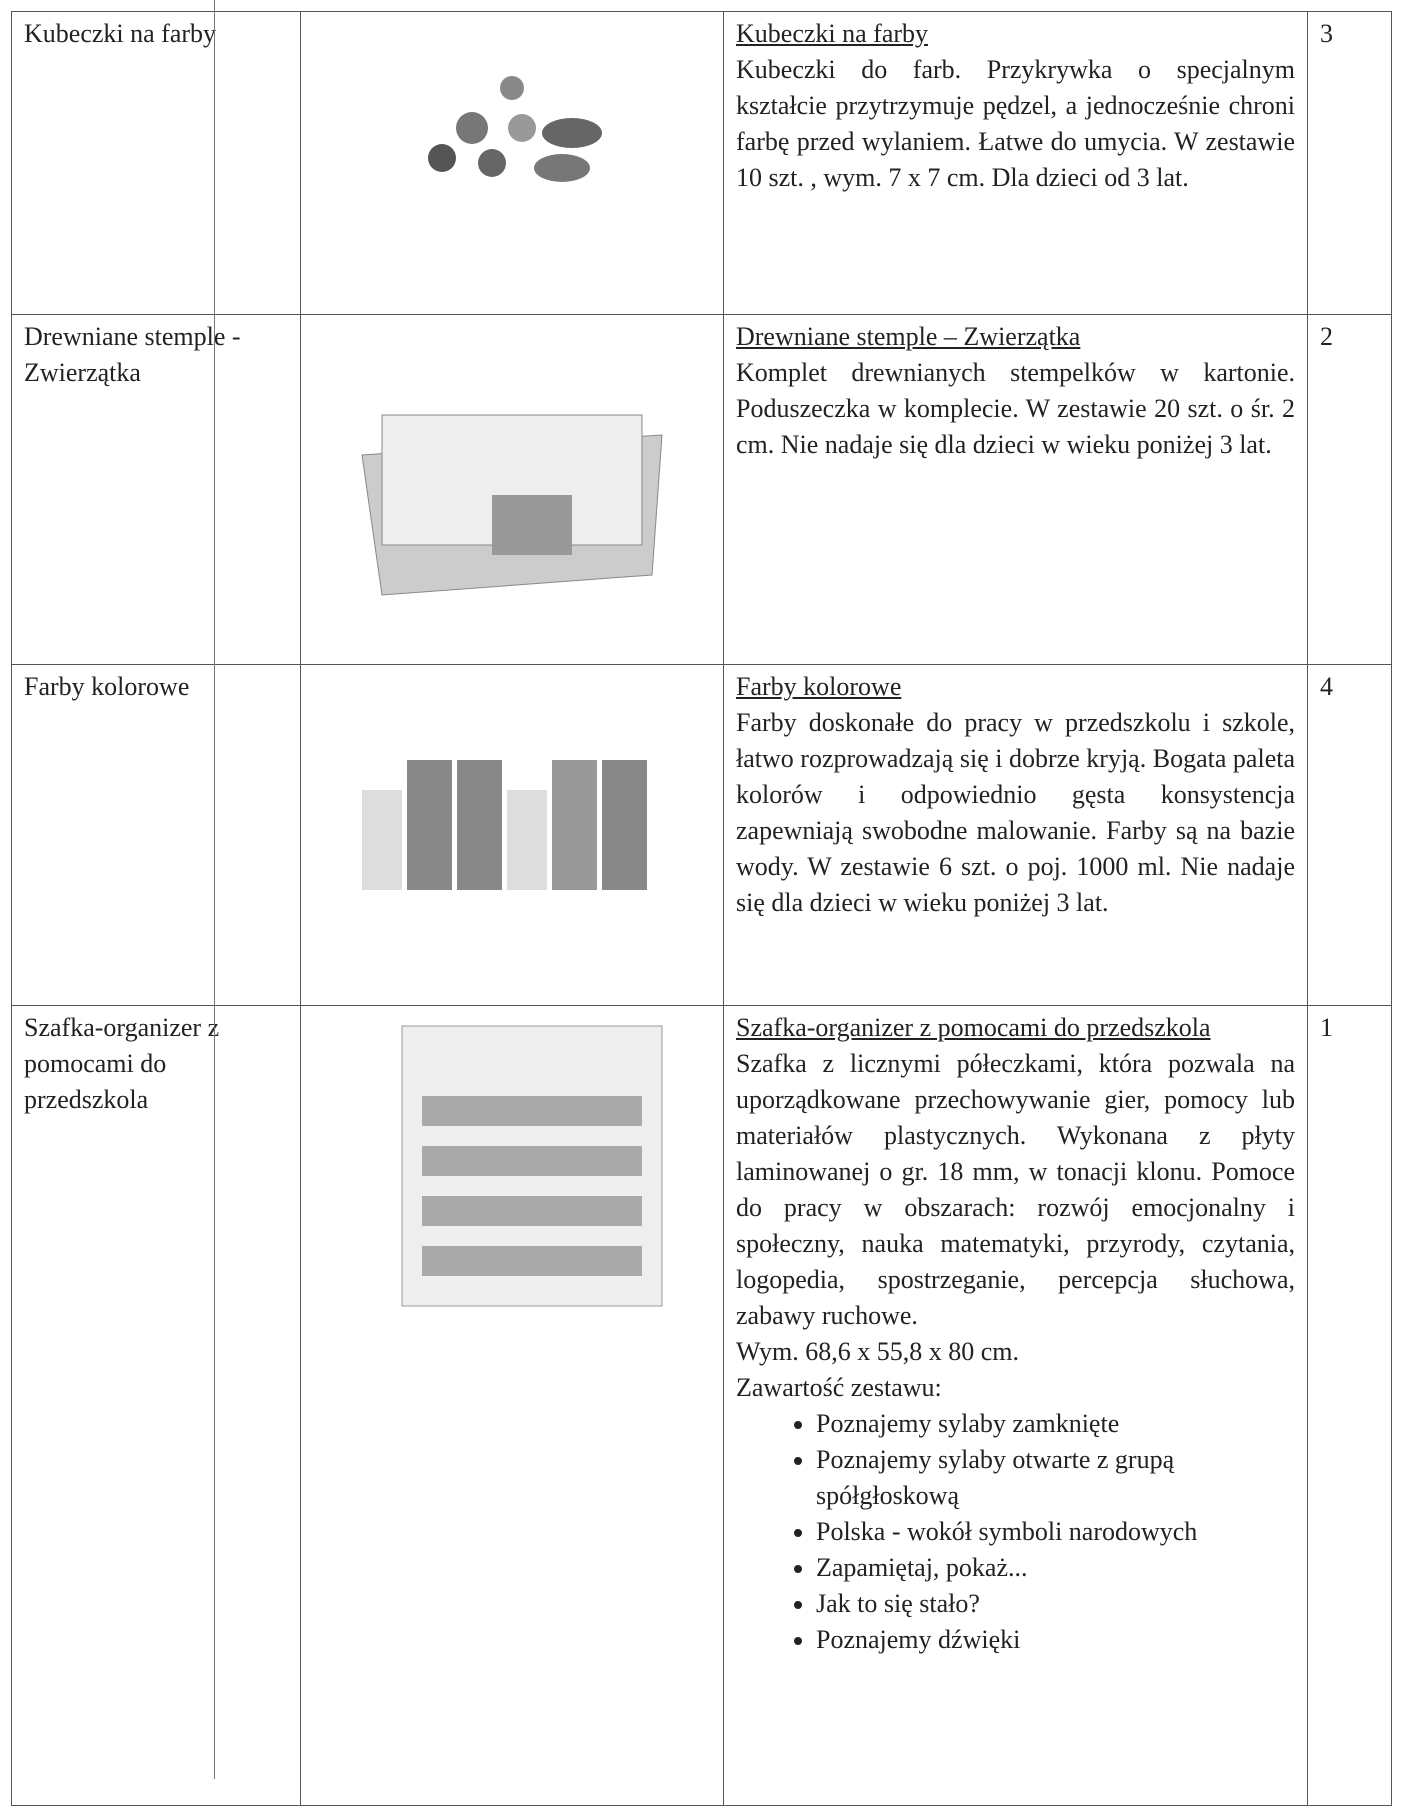 This screenshot has height=1806, width=1401. I want to click on quantity: 1, so click(1349, 1405).